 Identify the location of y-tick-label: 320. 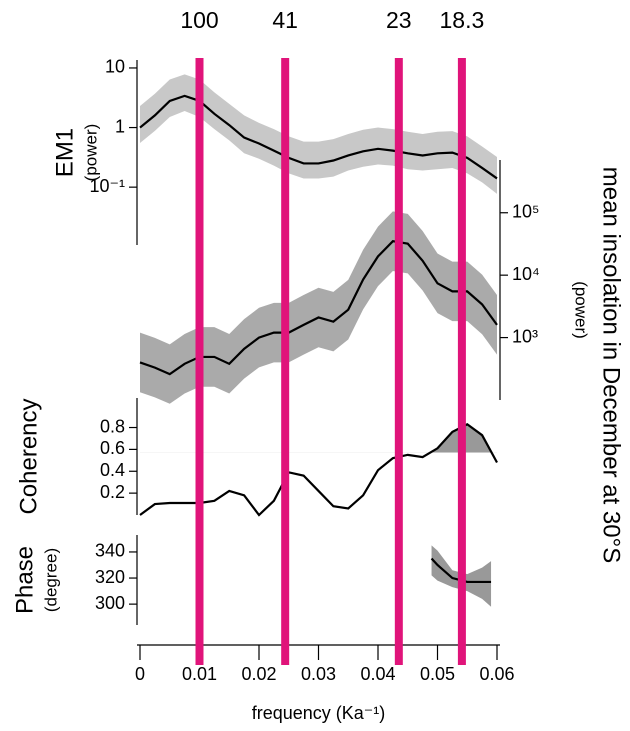
(110, 577).